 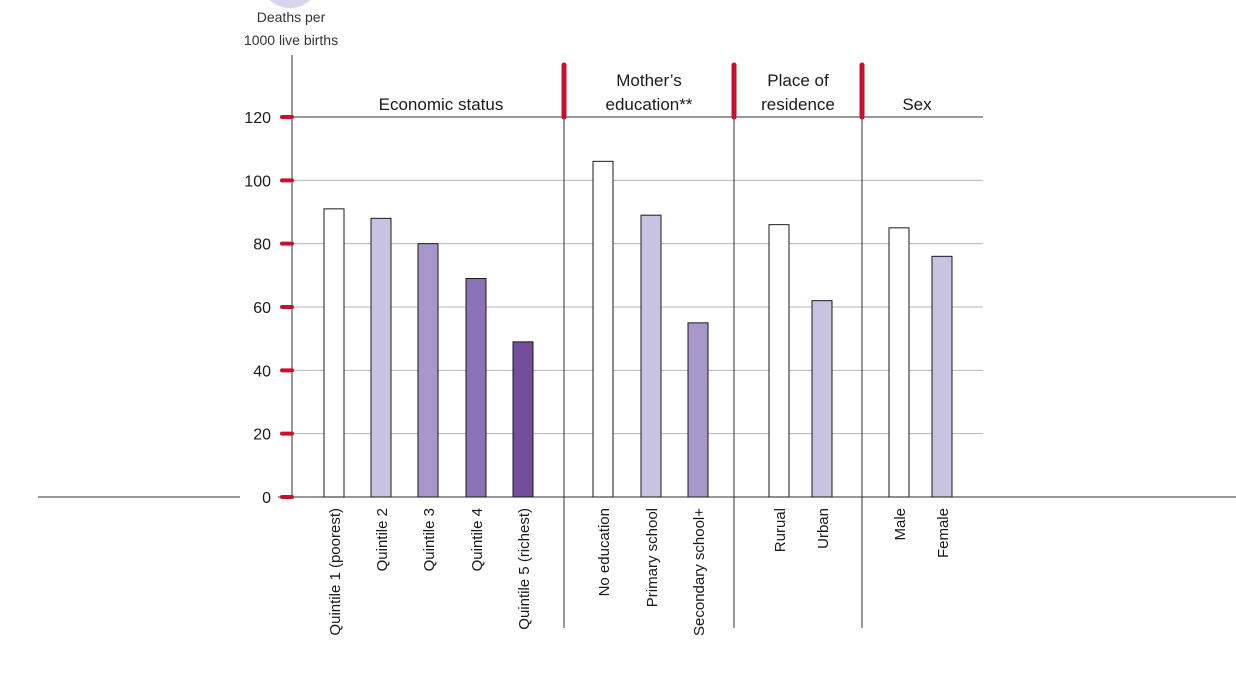 What do you see at coordinates (780, 530) in the screenshot?
I see `x-tick-label: Rurual` at bounding box center [780, 530].